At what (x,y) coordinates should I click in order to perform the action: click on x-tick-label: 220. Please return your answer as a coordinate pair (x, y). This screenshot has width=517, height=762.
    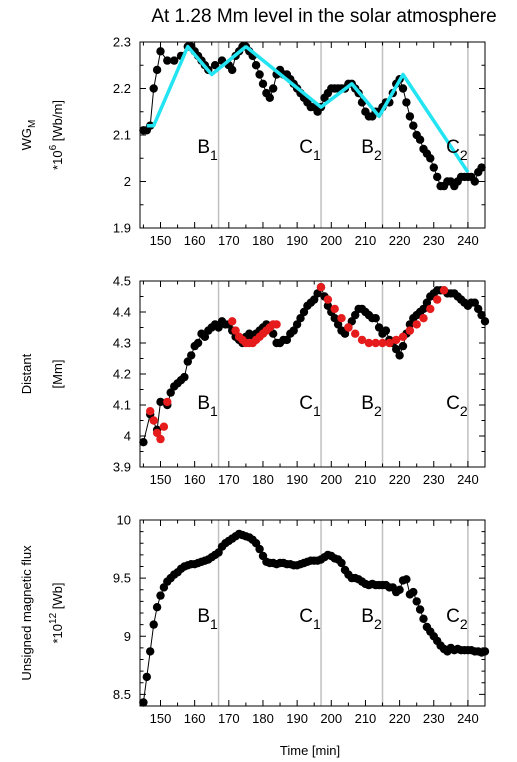
    Looking at the image, I should click on (400, 240).